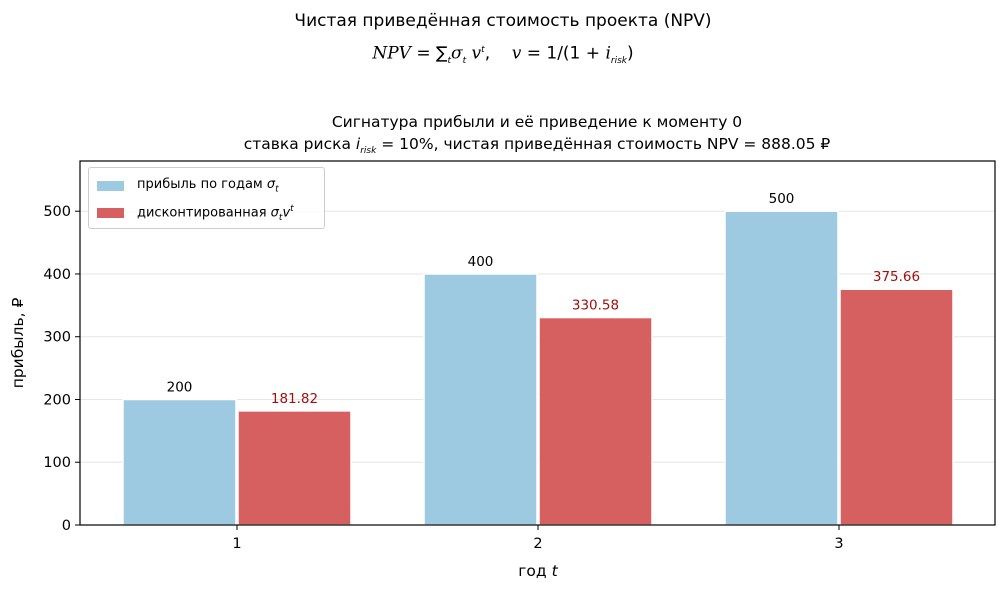 This screenshot has width=1006, height=593. I want to click on chart-title-prefix: ставка риска, so click(299, 144).